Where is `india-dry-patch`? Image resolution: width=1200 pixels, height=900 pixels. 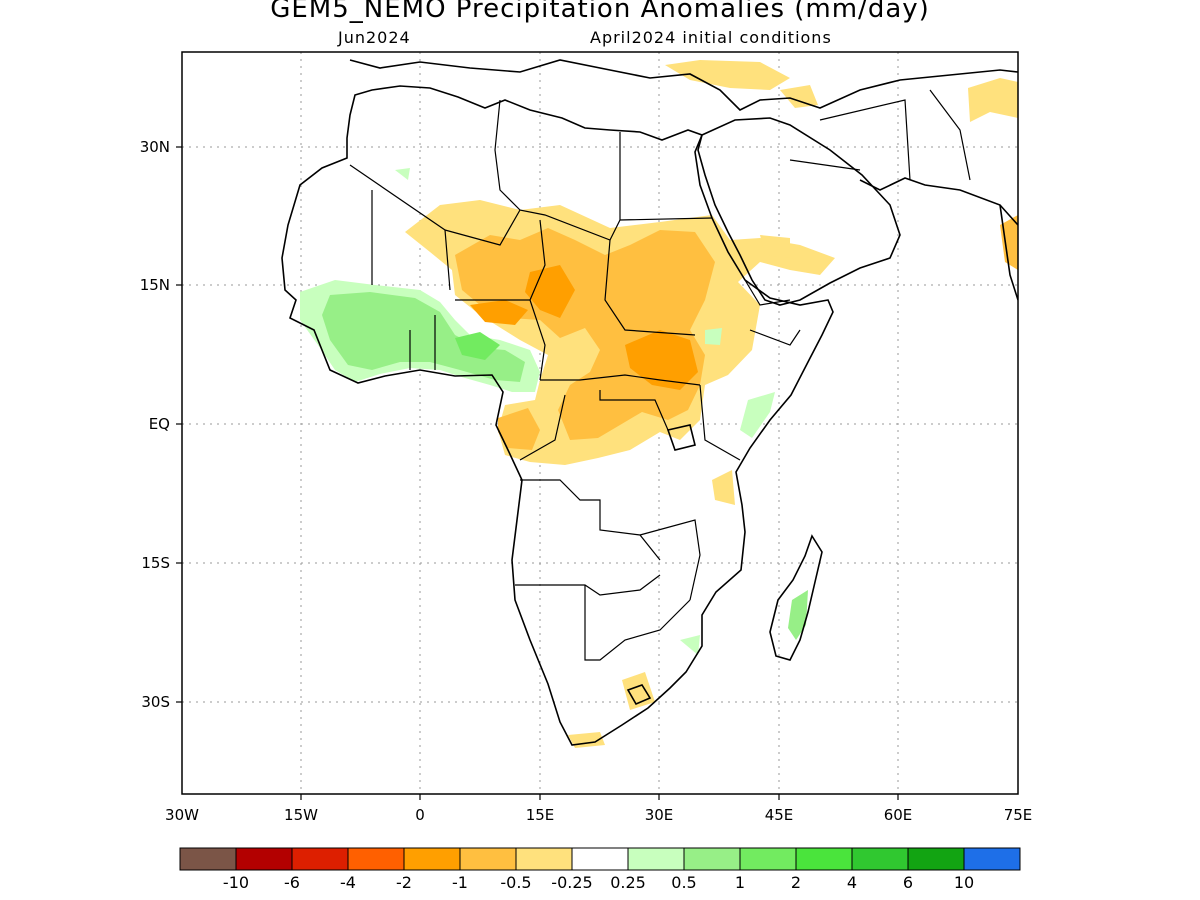 india-dry-patch is located at coordinates (1009, 242).